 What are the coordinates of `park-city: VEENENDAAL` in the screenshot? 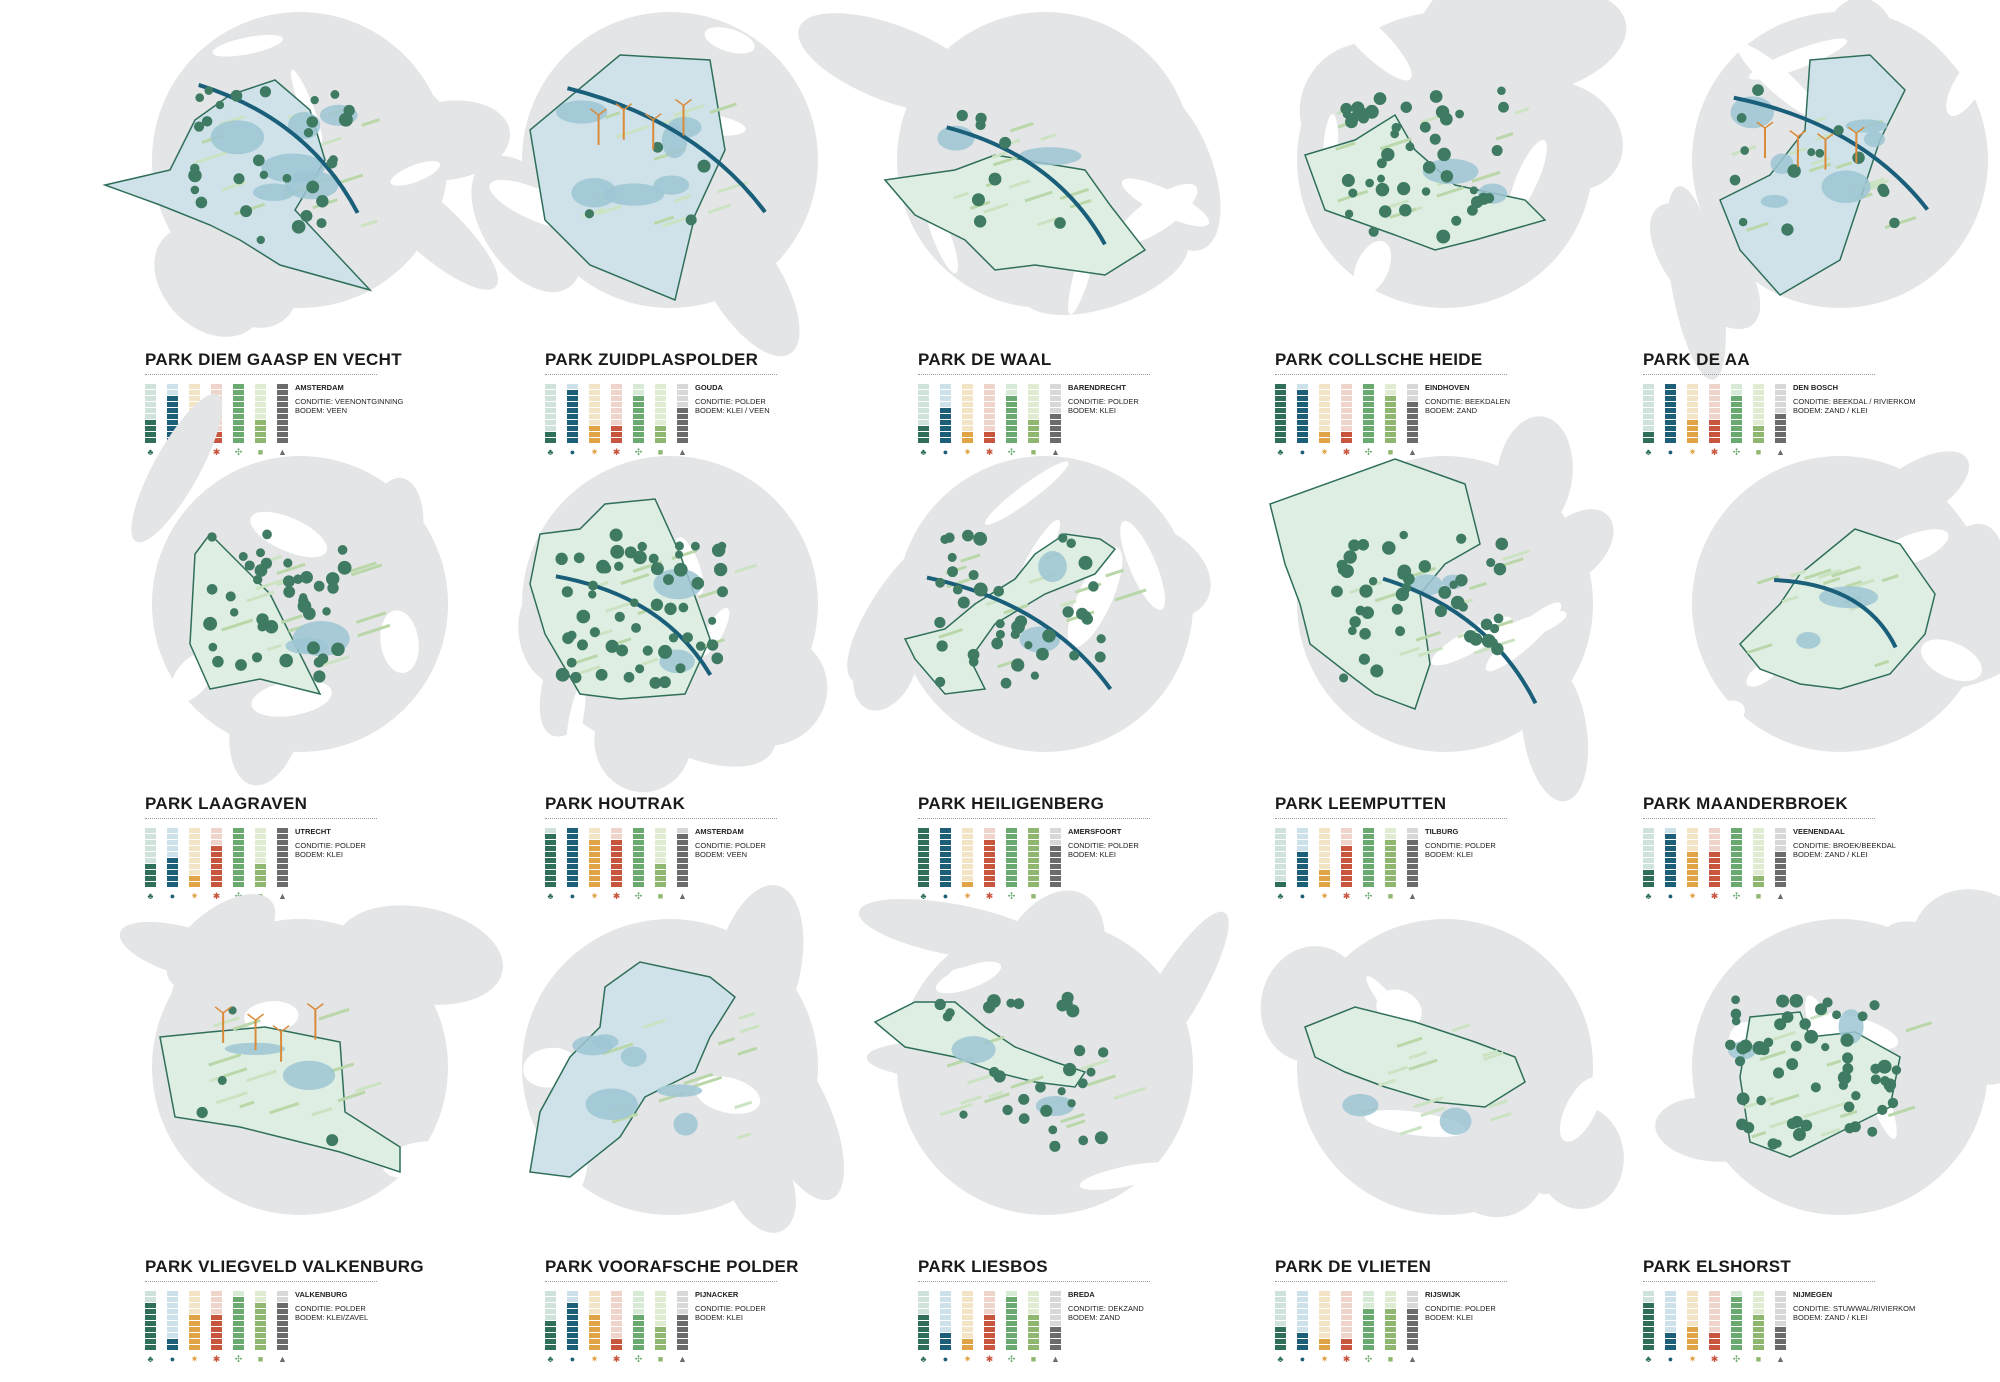 It's located at (1819, 831).